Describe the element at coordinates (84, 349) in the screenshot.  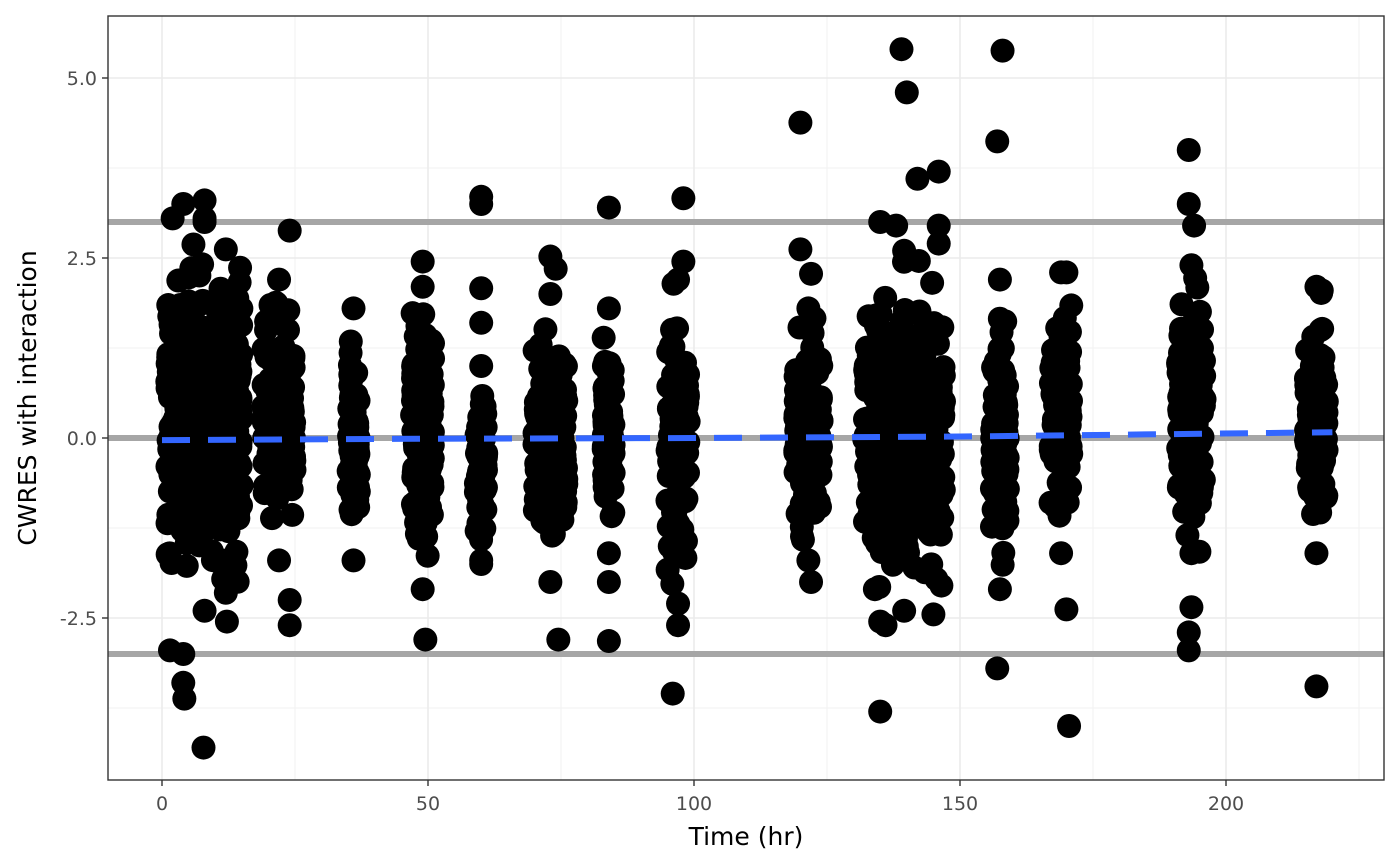
I see `y-axis-ticks: -2.5 0.0 2.5 5.0` at that location.